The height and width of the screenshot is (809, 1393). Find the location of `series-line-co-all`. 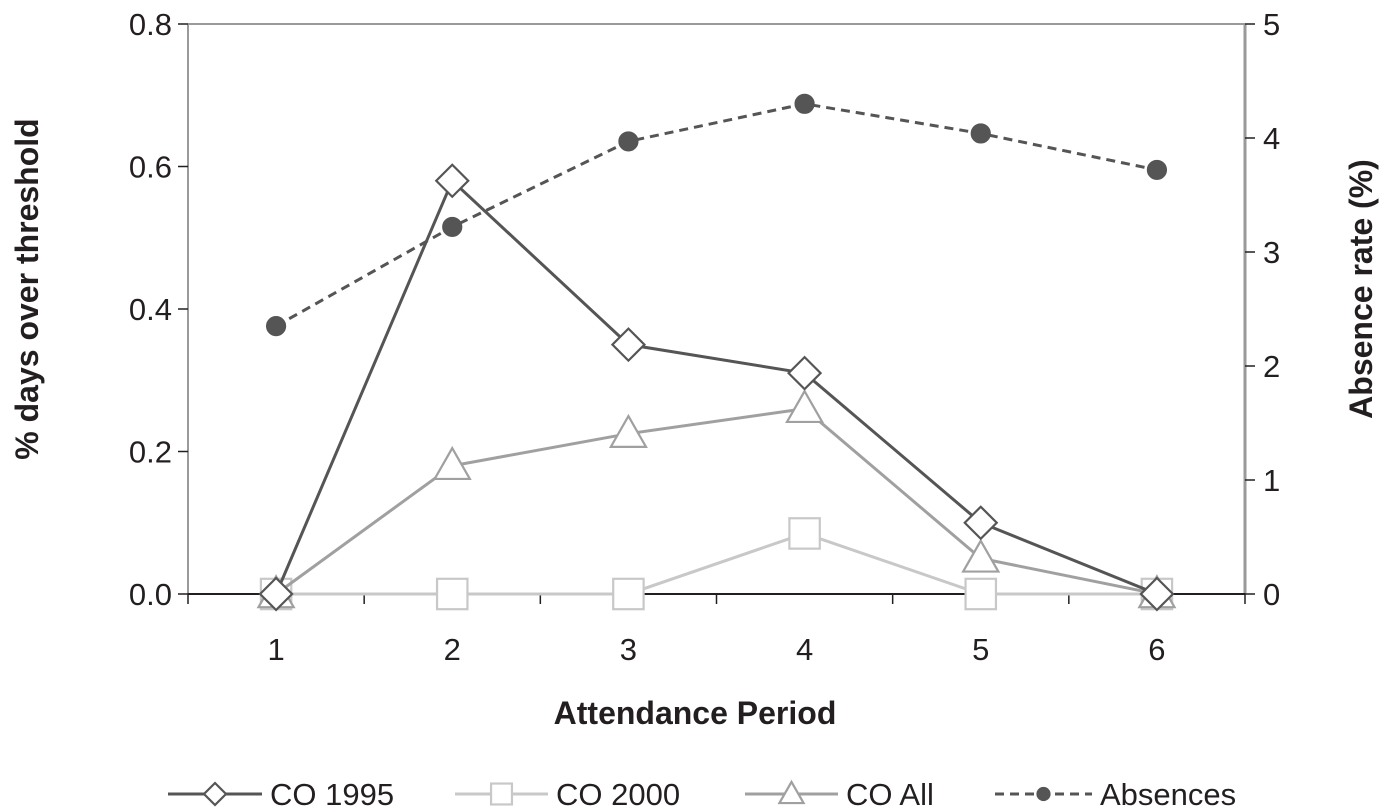

series-line-co-all is located at coordinates (716, 501).